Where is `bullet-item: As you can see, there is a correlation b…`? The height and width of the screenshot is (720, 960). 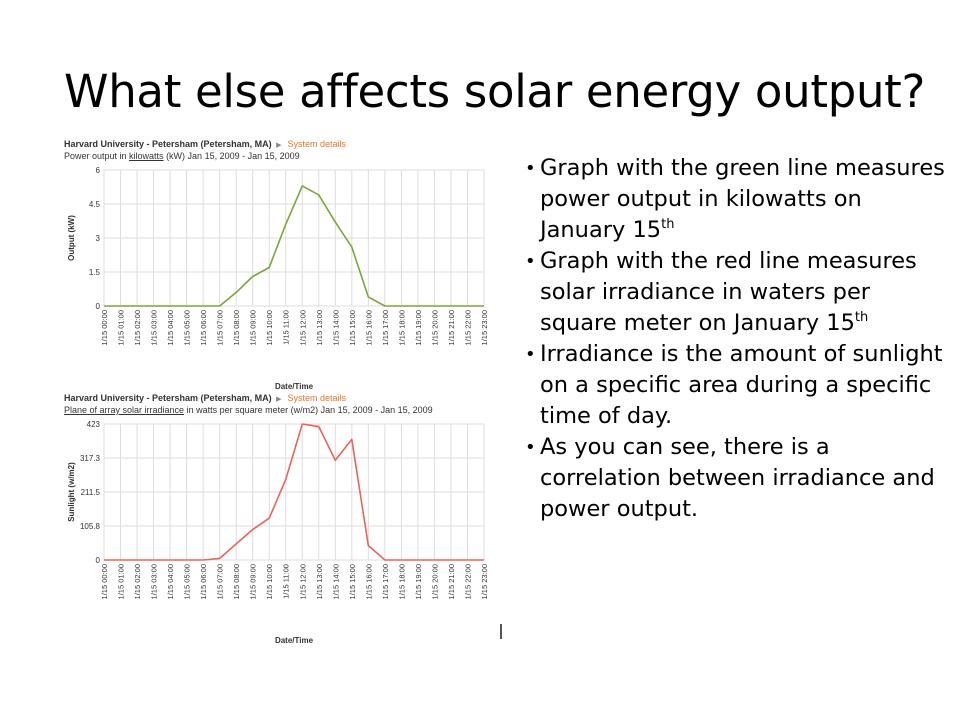
bullet-item: As you can see, there is a correlation b… is located at coordinates (735, 478).